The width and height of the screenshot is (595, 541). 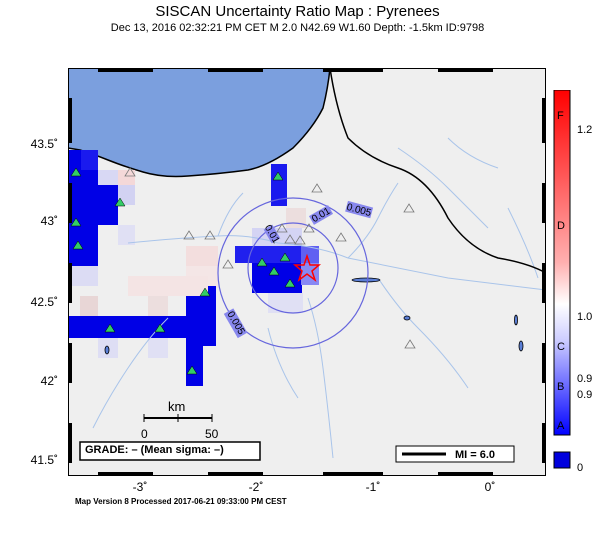 I want to click on border-line, so click(x=437, y=171).